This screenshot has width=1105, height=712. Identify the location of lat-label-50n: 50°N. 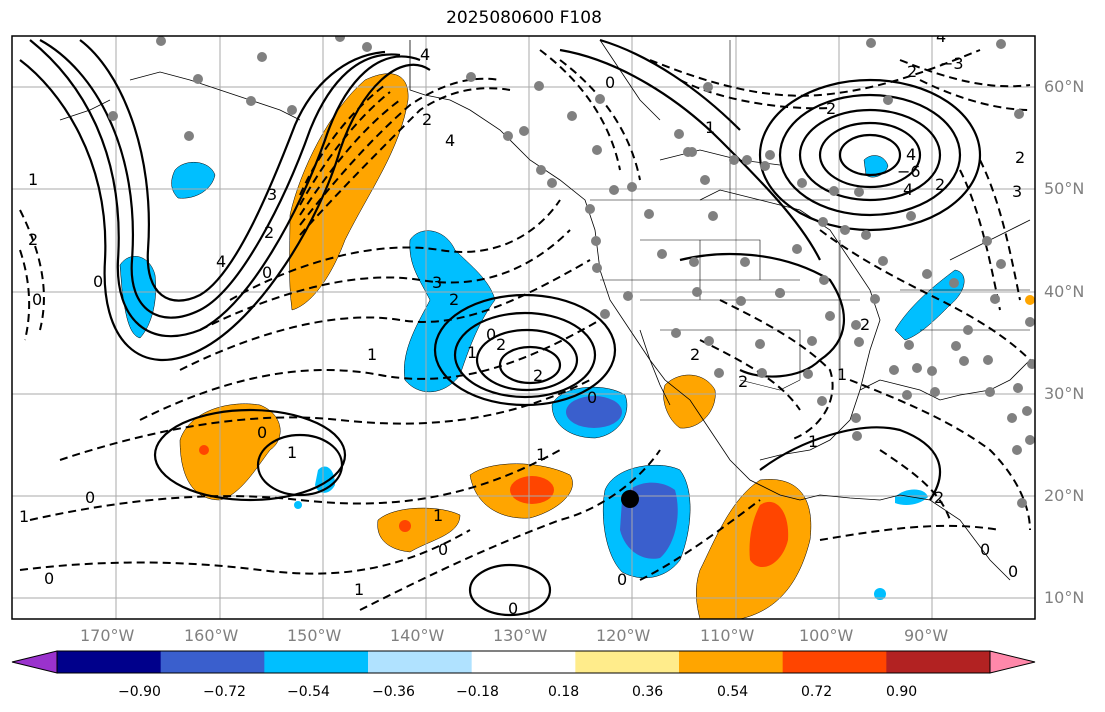
(1064, 188).